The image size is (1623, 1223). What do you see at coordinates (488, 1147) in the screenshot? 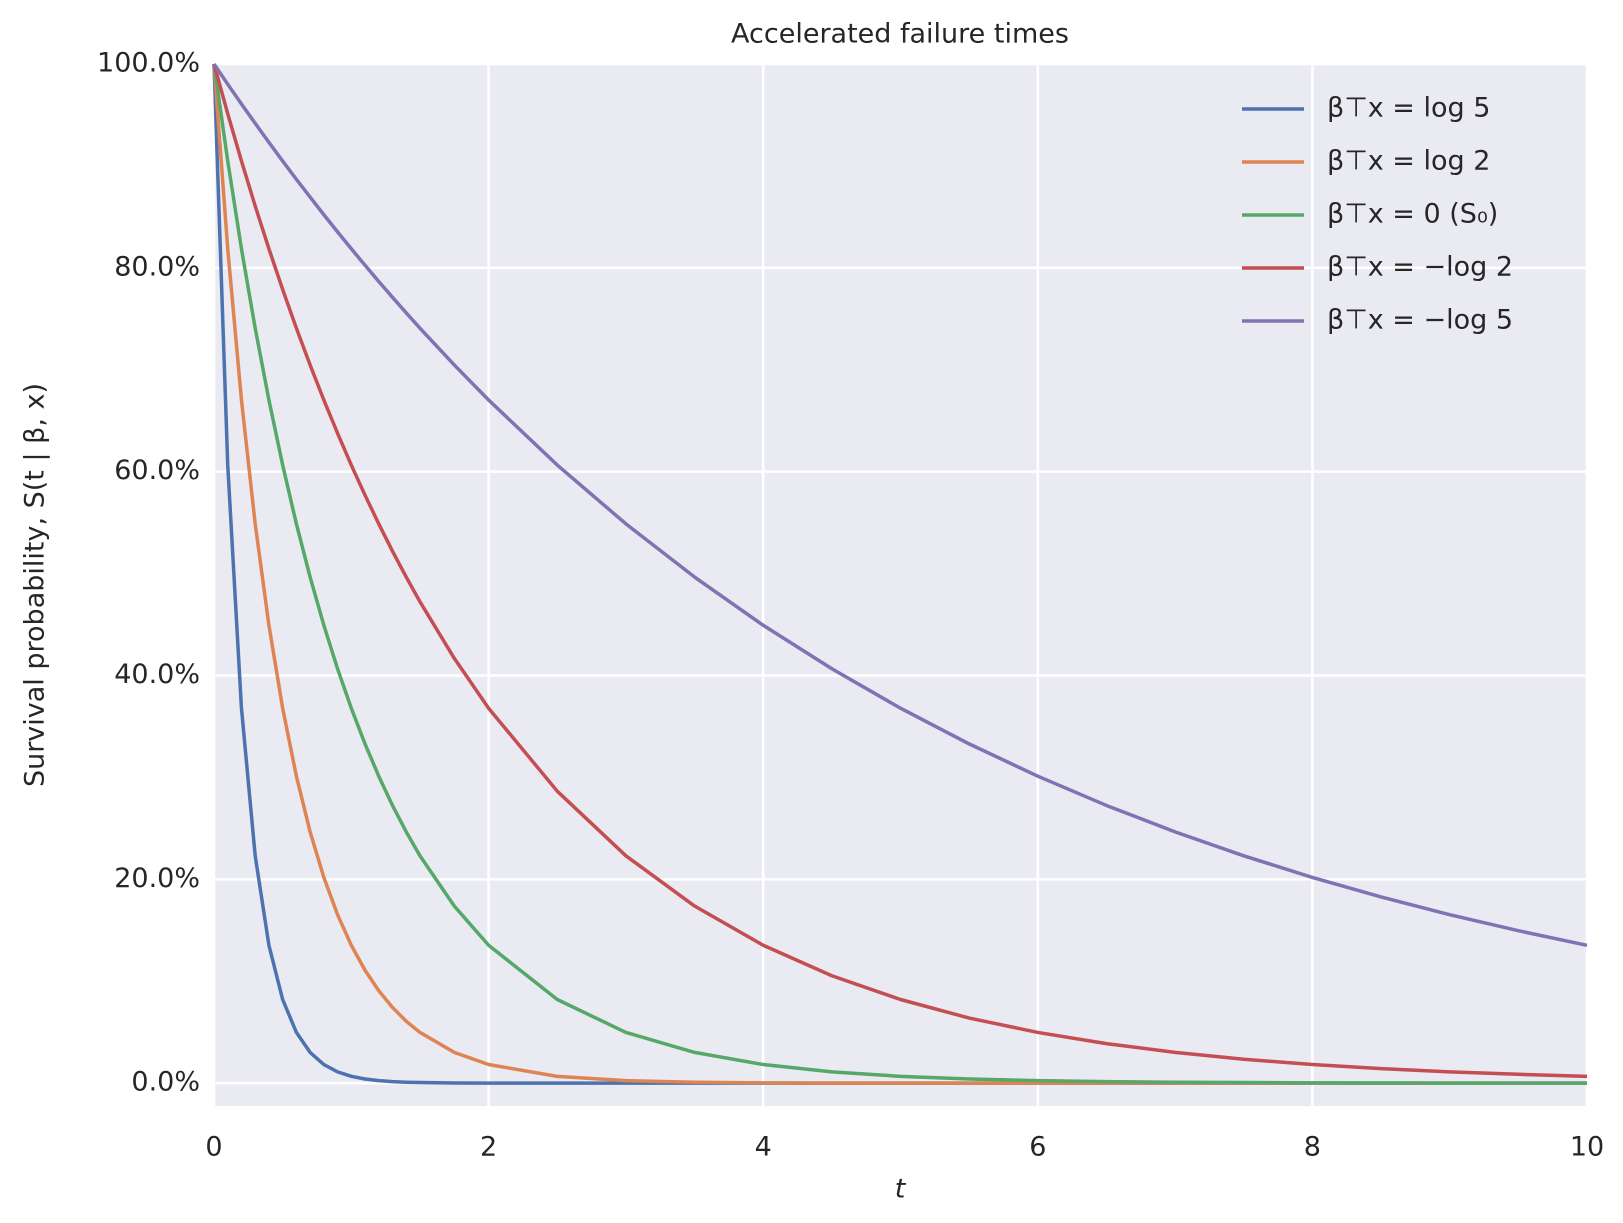
I see `x-tick-label: 2` at bounding box center [488, 1147].